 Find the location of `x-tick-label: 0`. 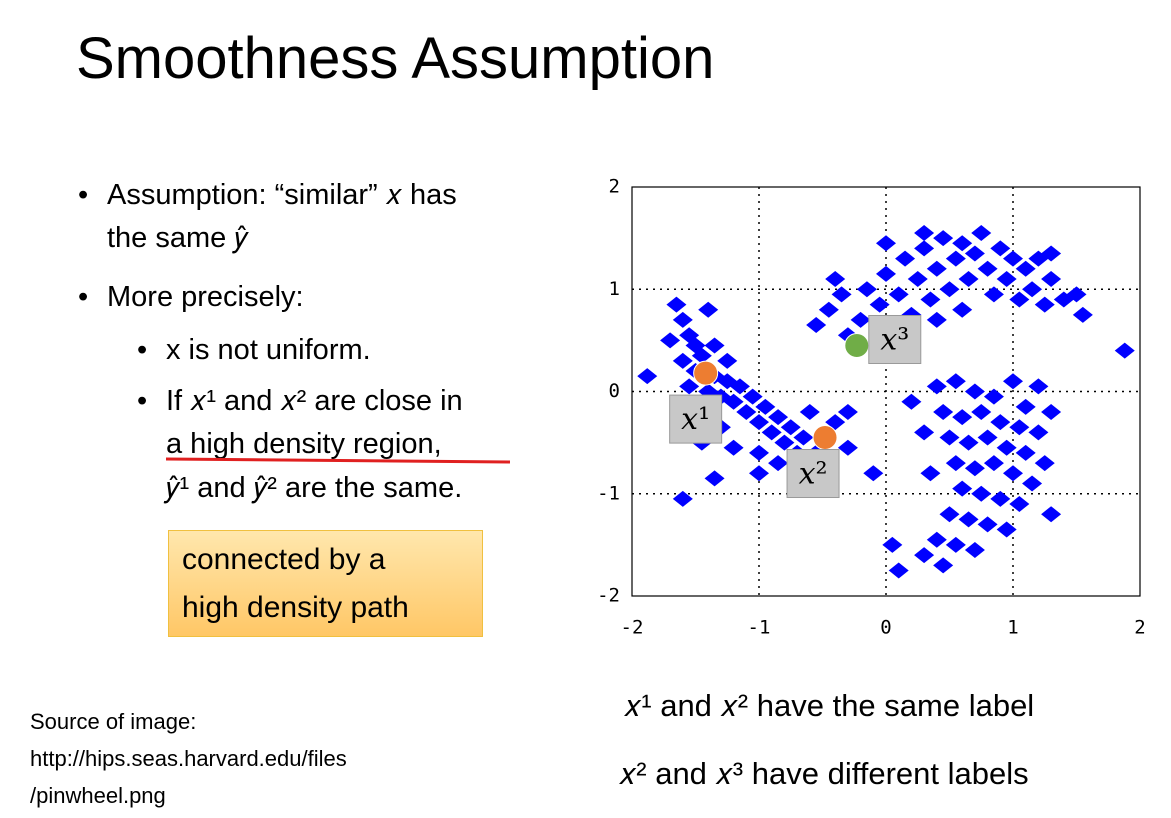

x-tick-label: 0 is located at coordinates (885, 628).